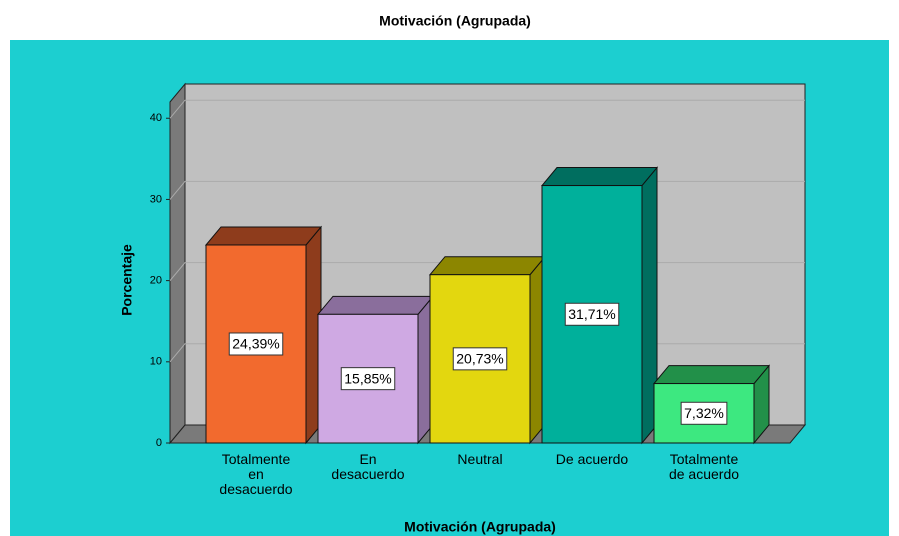 This screenshot has height=536, width=899. I want to click on x-tick-label: En desacuerdo, so click(368, 467).